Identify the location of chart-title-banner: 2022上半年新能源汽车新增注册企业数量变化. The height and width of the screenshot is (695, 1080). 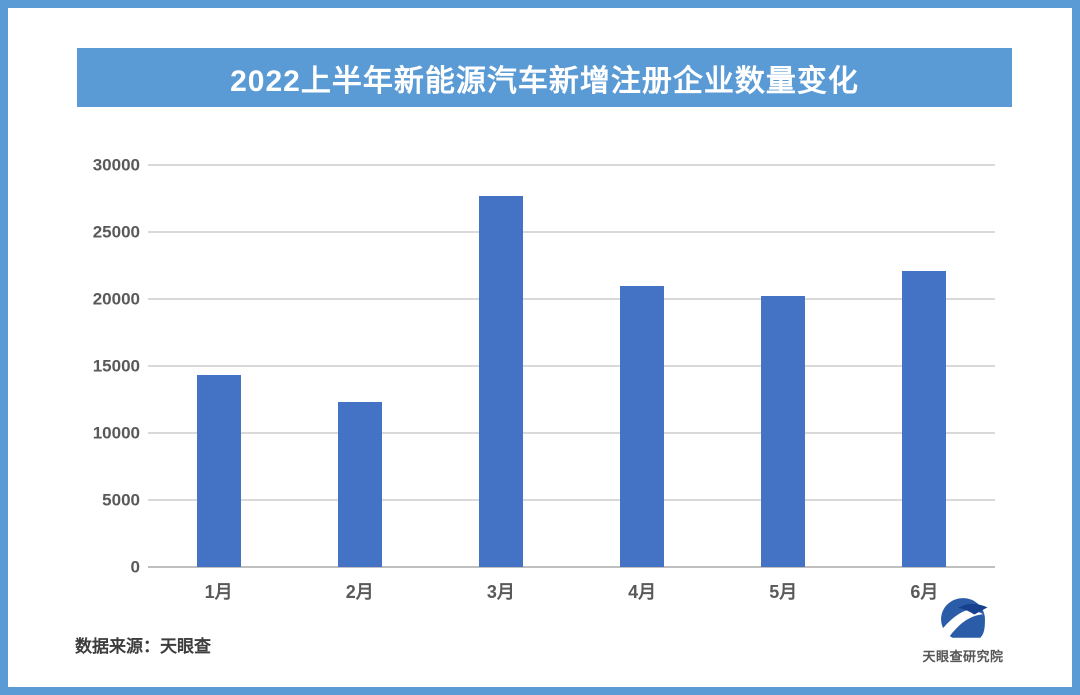
(544, 77).